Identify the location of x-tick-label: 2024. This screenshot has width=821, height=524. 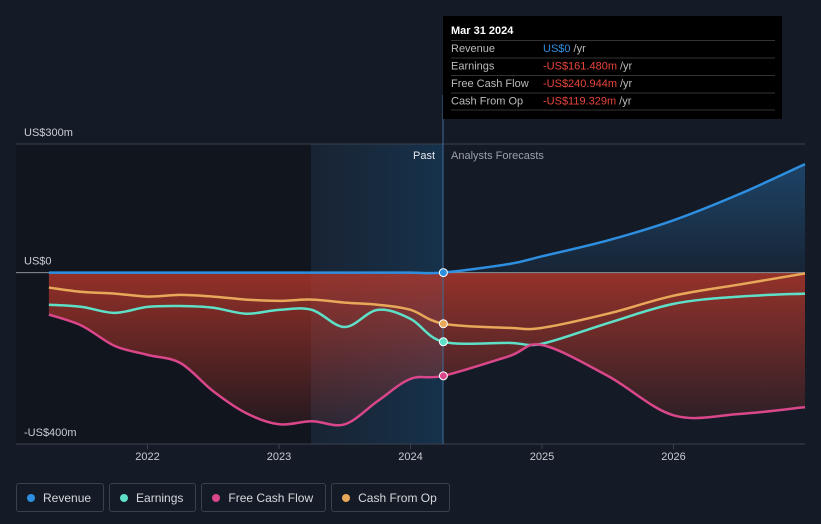
(410, 457).